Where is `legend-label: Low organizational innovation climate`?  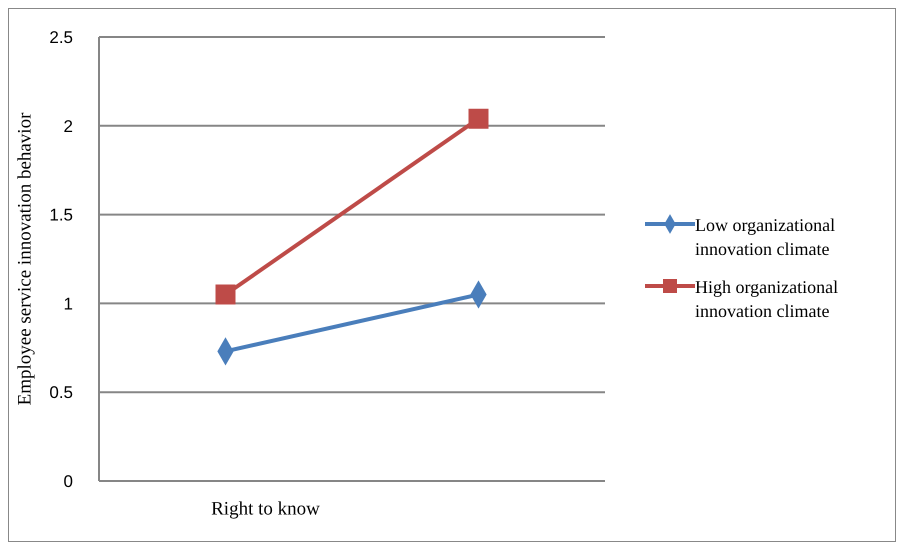
legend-label: Low organizational innovation climate is located at coordinates (765, 237).